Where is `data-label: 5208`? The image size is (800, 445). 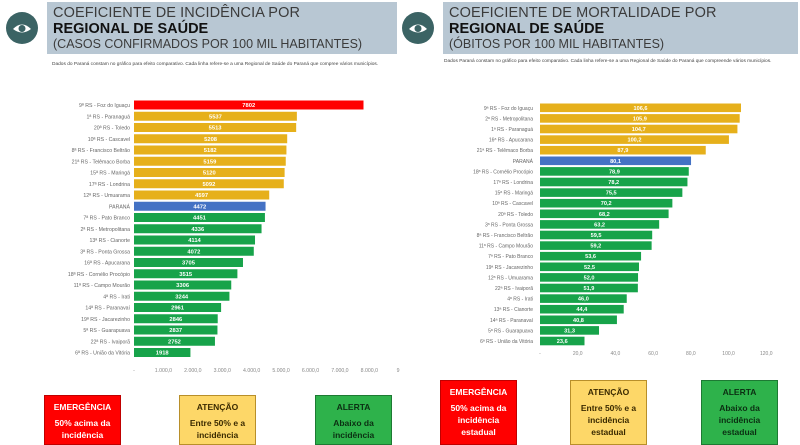 data-label: 5208 is located at coordinates (211, 140).